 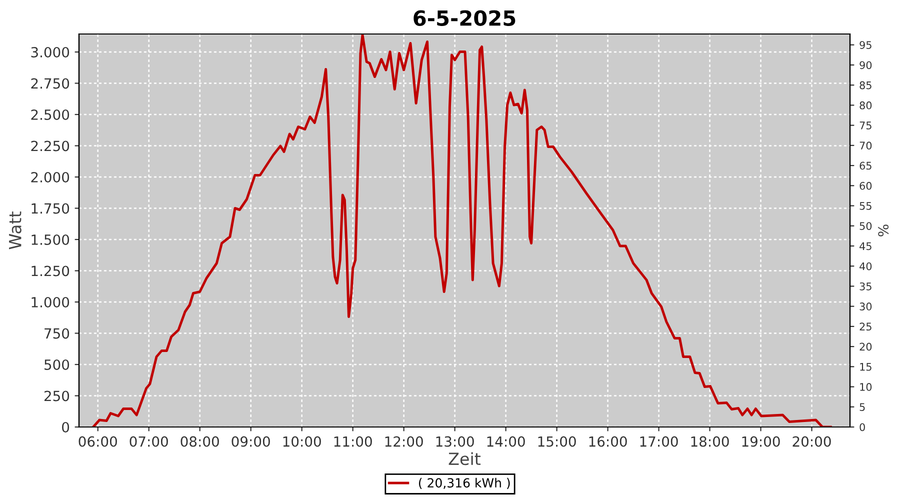 What do you see at coordinates (66, 427) in the screenshot?
I see `y-tick-label: 0` at bounding box center [66, 427].